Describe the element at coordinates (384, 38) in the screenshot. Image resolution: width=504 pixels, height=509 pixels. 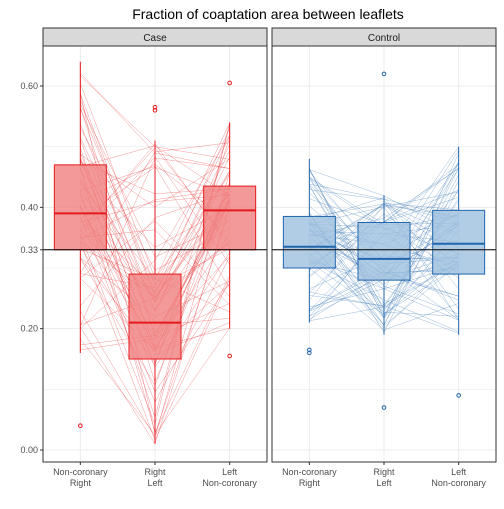
I see `panel-strip-label: Control` at that location.